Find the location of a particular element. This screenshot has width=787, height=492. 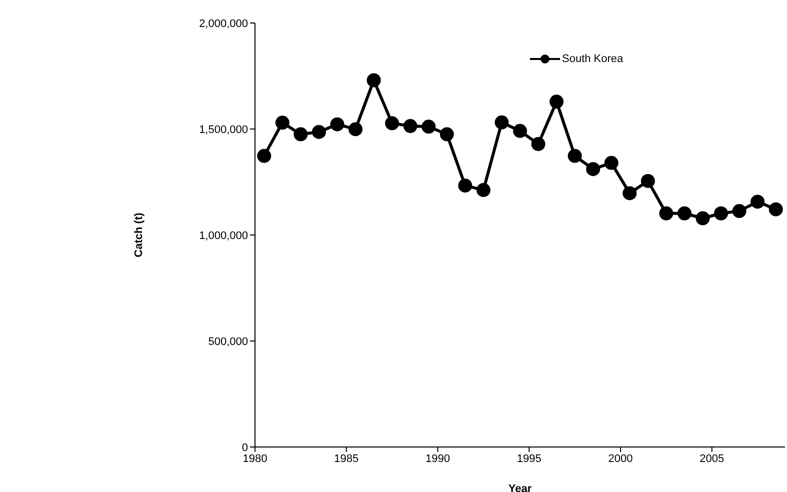

y-tick-label: 500,000 is located at coordinates (228, 342).